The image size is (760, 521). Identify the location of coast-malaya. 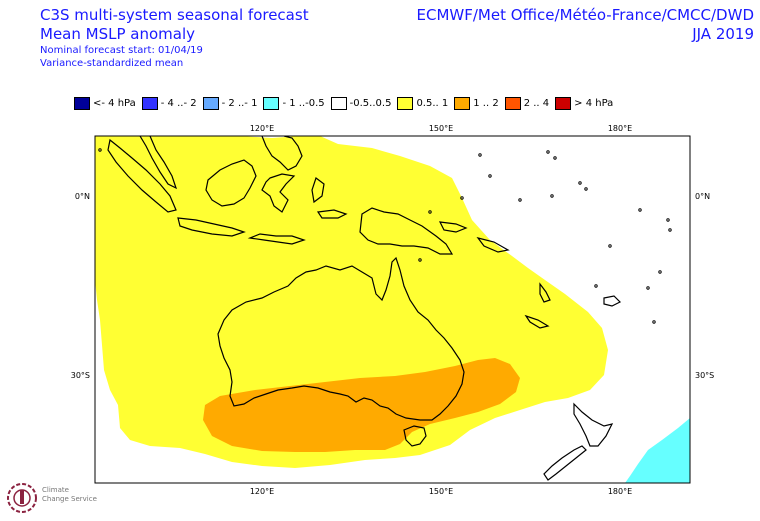
(158, 163).